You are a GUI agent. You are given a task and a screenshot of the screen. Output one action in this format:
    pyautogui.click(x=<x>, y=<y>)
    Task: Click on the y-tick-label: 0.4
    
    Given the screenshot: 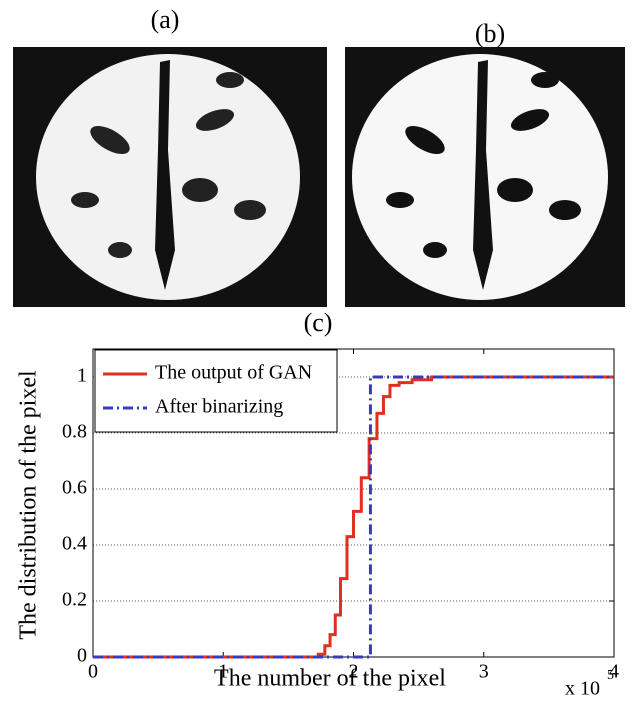 What is the action you would take?
    pyautogui.click(x=74, y=544)
    